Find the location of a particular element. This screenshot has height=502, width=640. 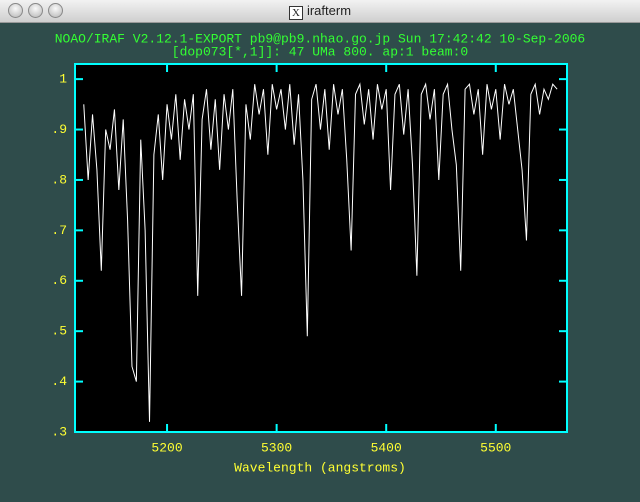

y-tick-label: .4 is located at coordinates (59, 381).